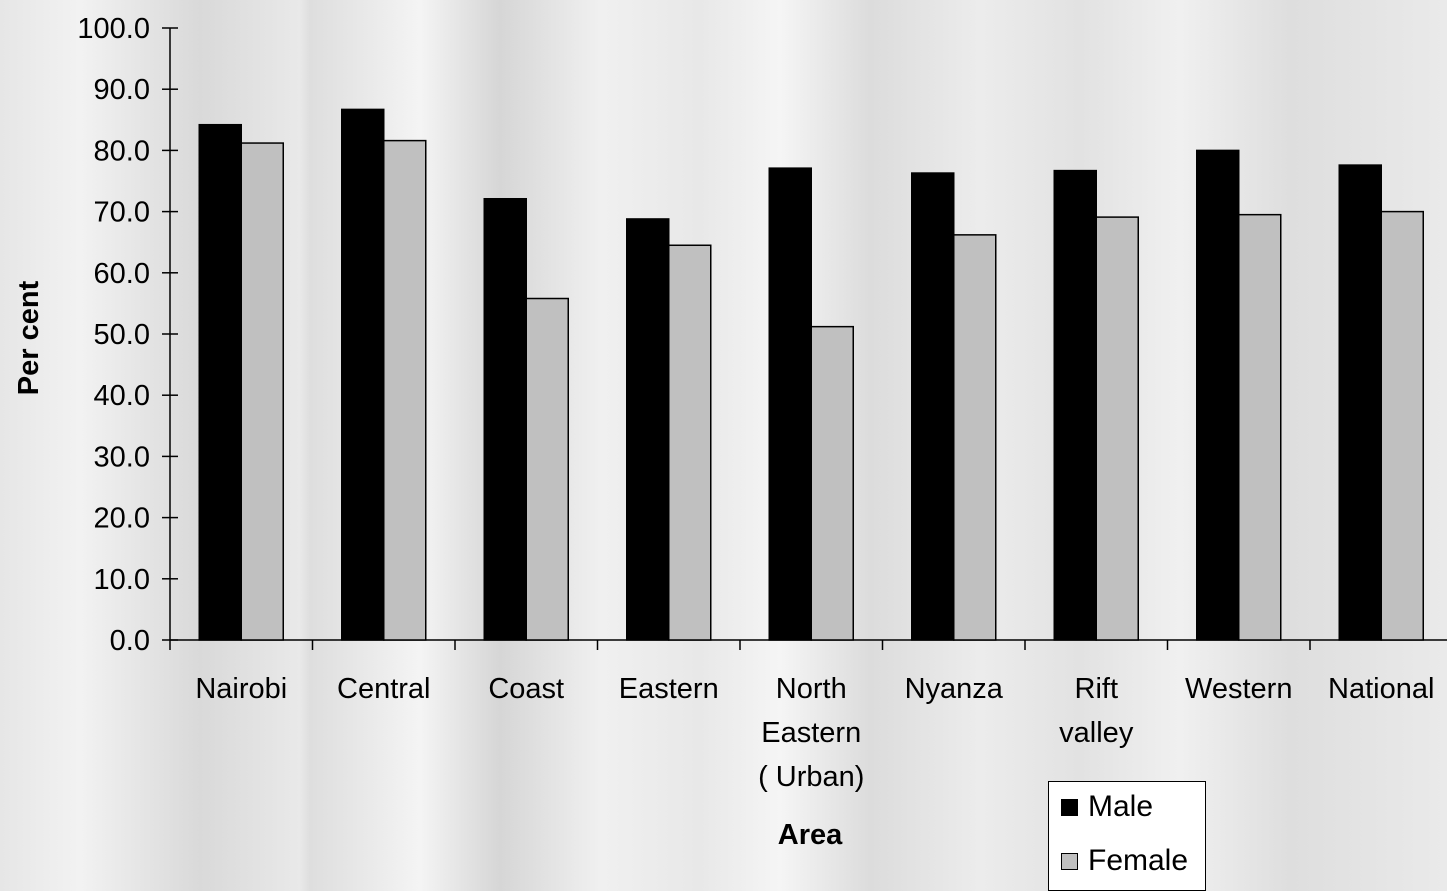 The width and height of the screenshot is (1447, 891). What do you see at coordinates (1069, 861) in the screenshot?
I see `legend-swatch-female` at bounding box center [1069, 861].